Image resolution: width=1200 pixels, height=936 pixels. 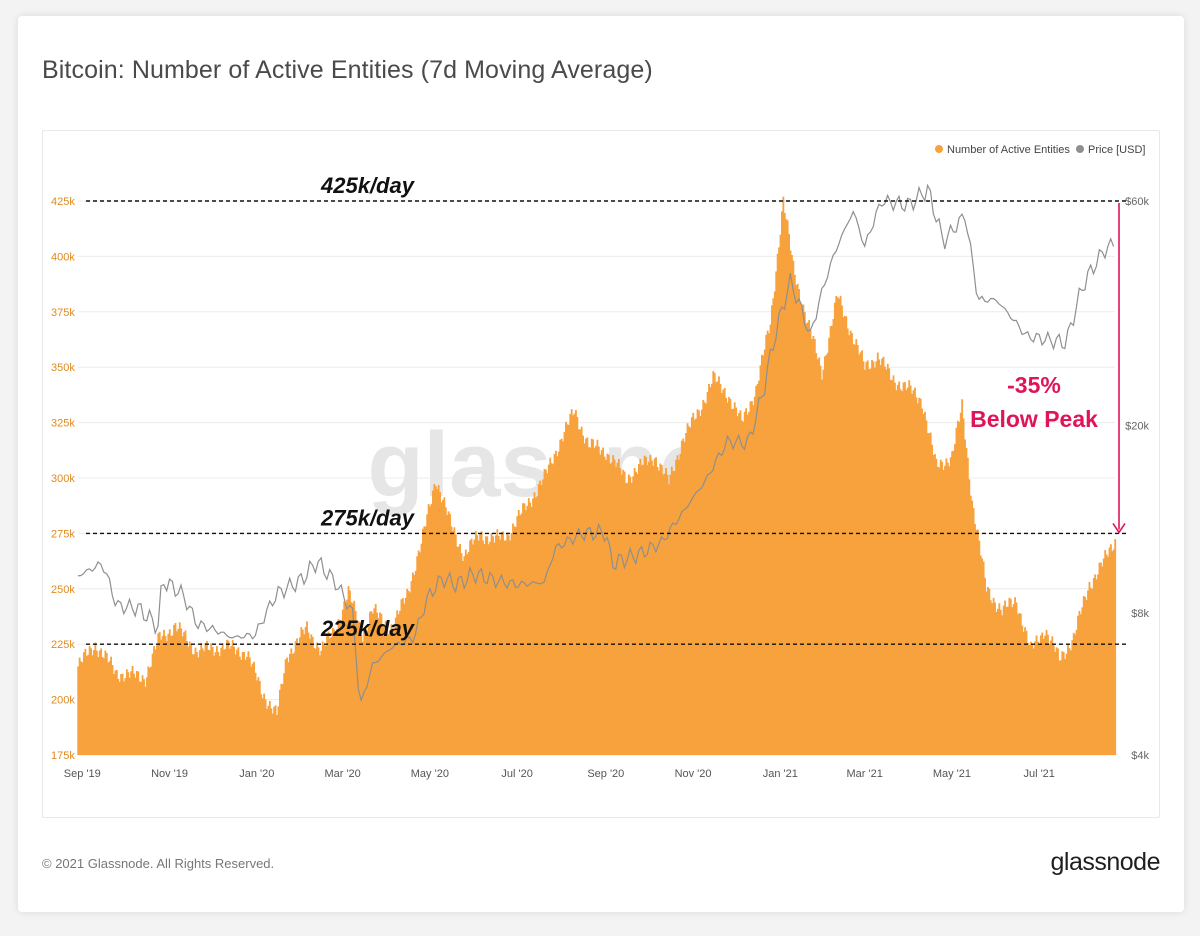 I want to click on legend: Number of Active Entities Price [USD], so click(x=1040, y=150).